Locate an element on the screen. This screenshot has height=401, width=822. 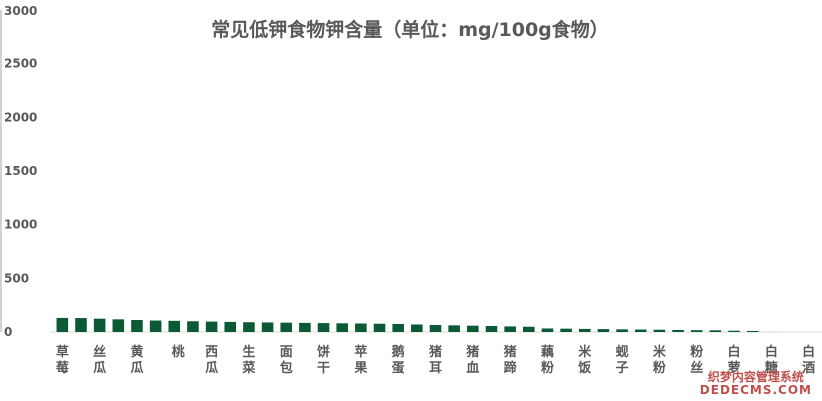
y-tick-label: 0 is located at coordinates (8, 332).